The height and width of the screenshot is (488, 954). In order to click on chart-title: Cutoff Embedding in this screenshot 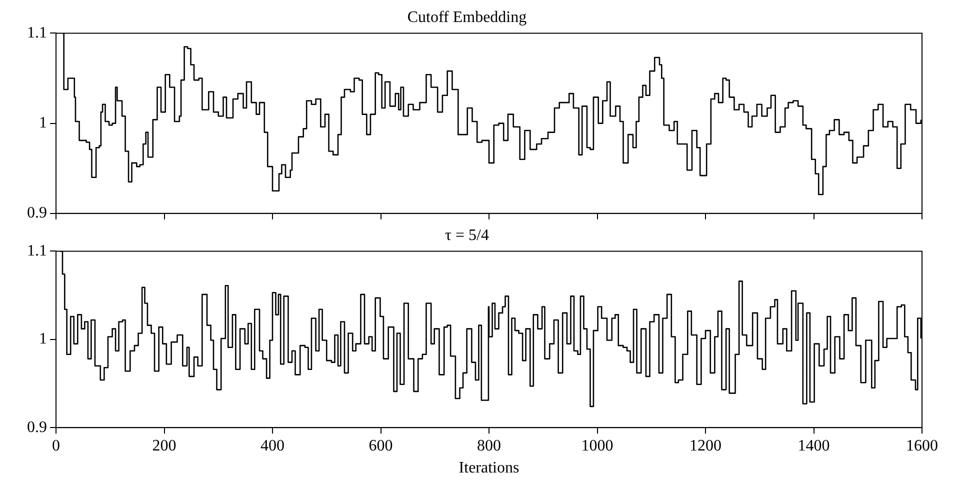, I will do `click(467, 17)`.